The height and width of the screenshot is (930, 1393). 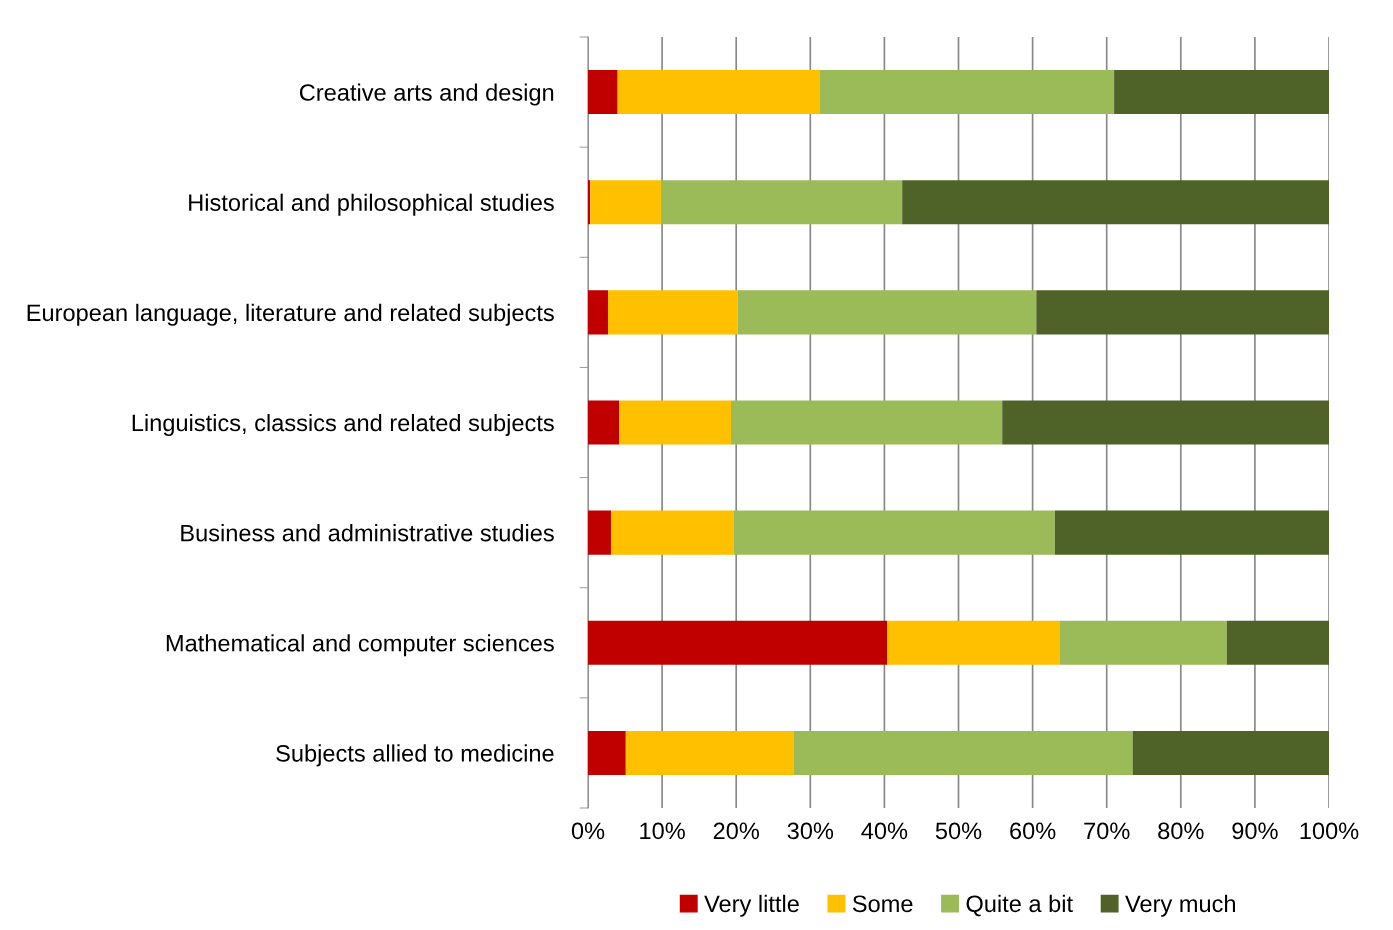 I want to click on y-tick-label: Linguistics, classics and related subjects, so click(x=343, y=424).